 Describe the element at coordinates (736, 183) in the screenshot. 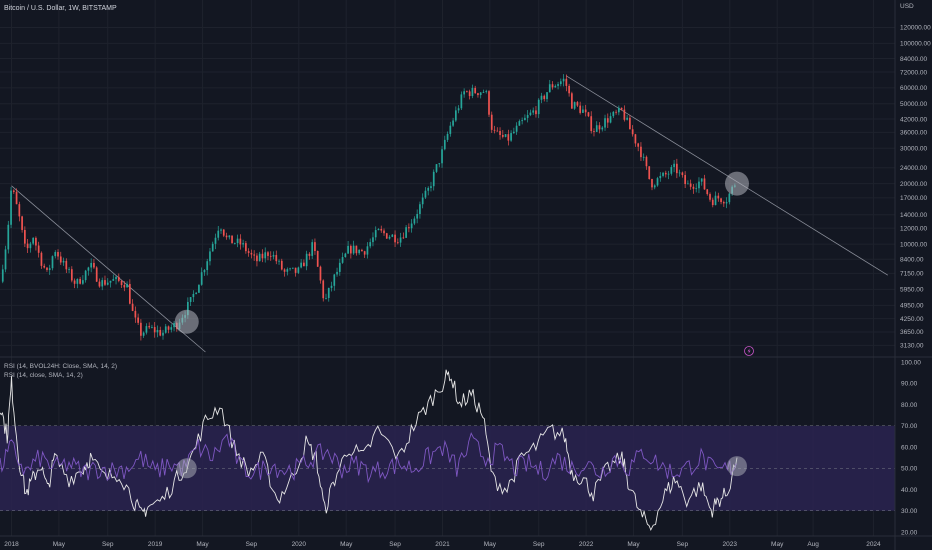

I see `price-highlight-circle` at that location.